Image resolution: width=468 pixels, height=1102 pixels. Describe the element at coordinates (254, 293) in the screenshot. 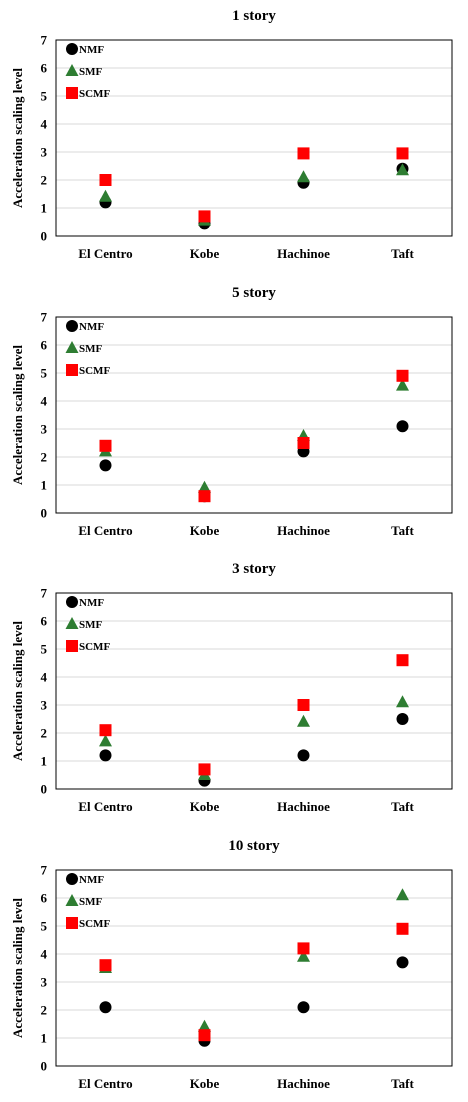

I see `chart-title: 5 story` at that location.